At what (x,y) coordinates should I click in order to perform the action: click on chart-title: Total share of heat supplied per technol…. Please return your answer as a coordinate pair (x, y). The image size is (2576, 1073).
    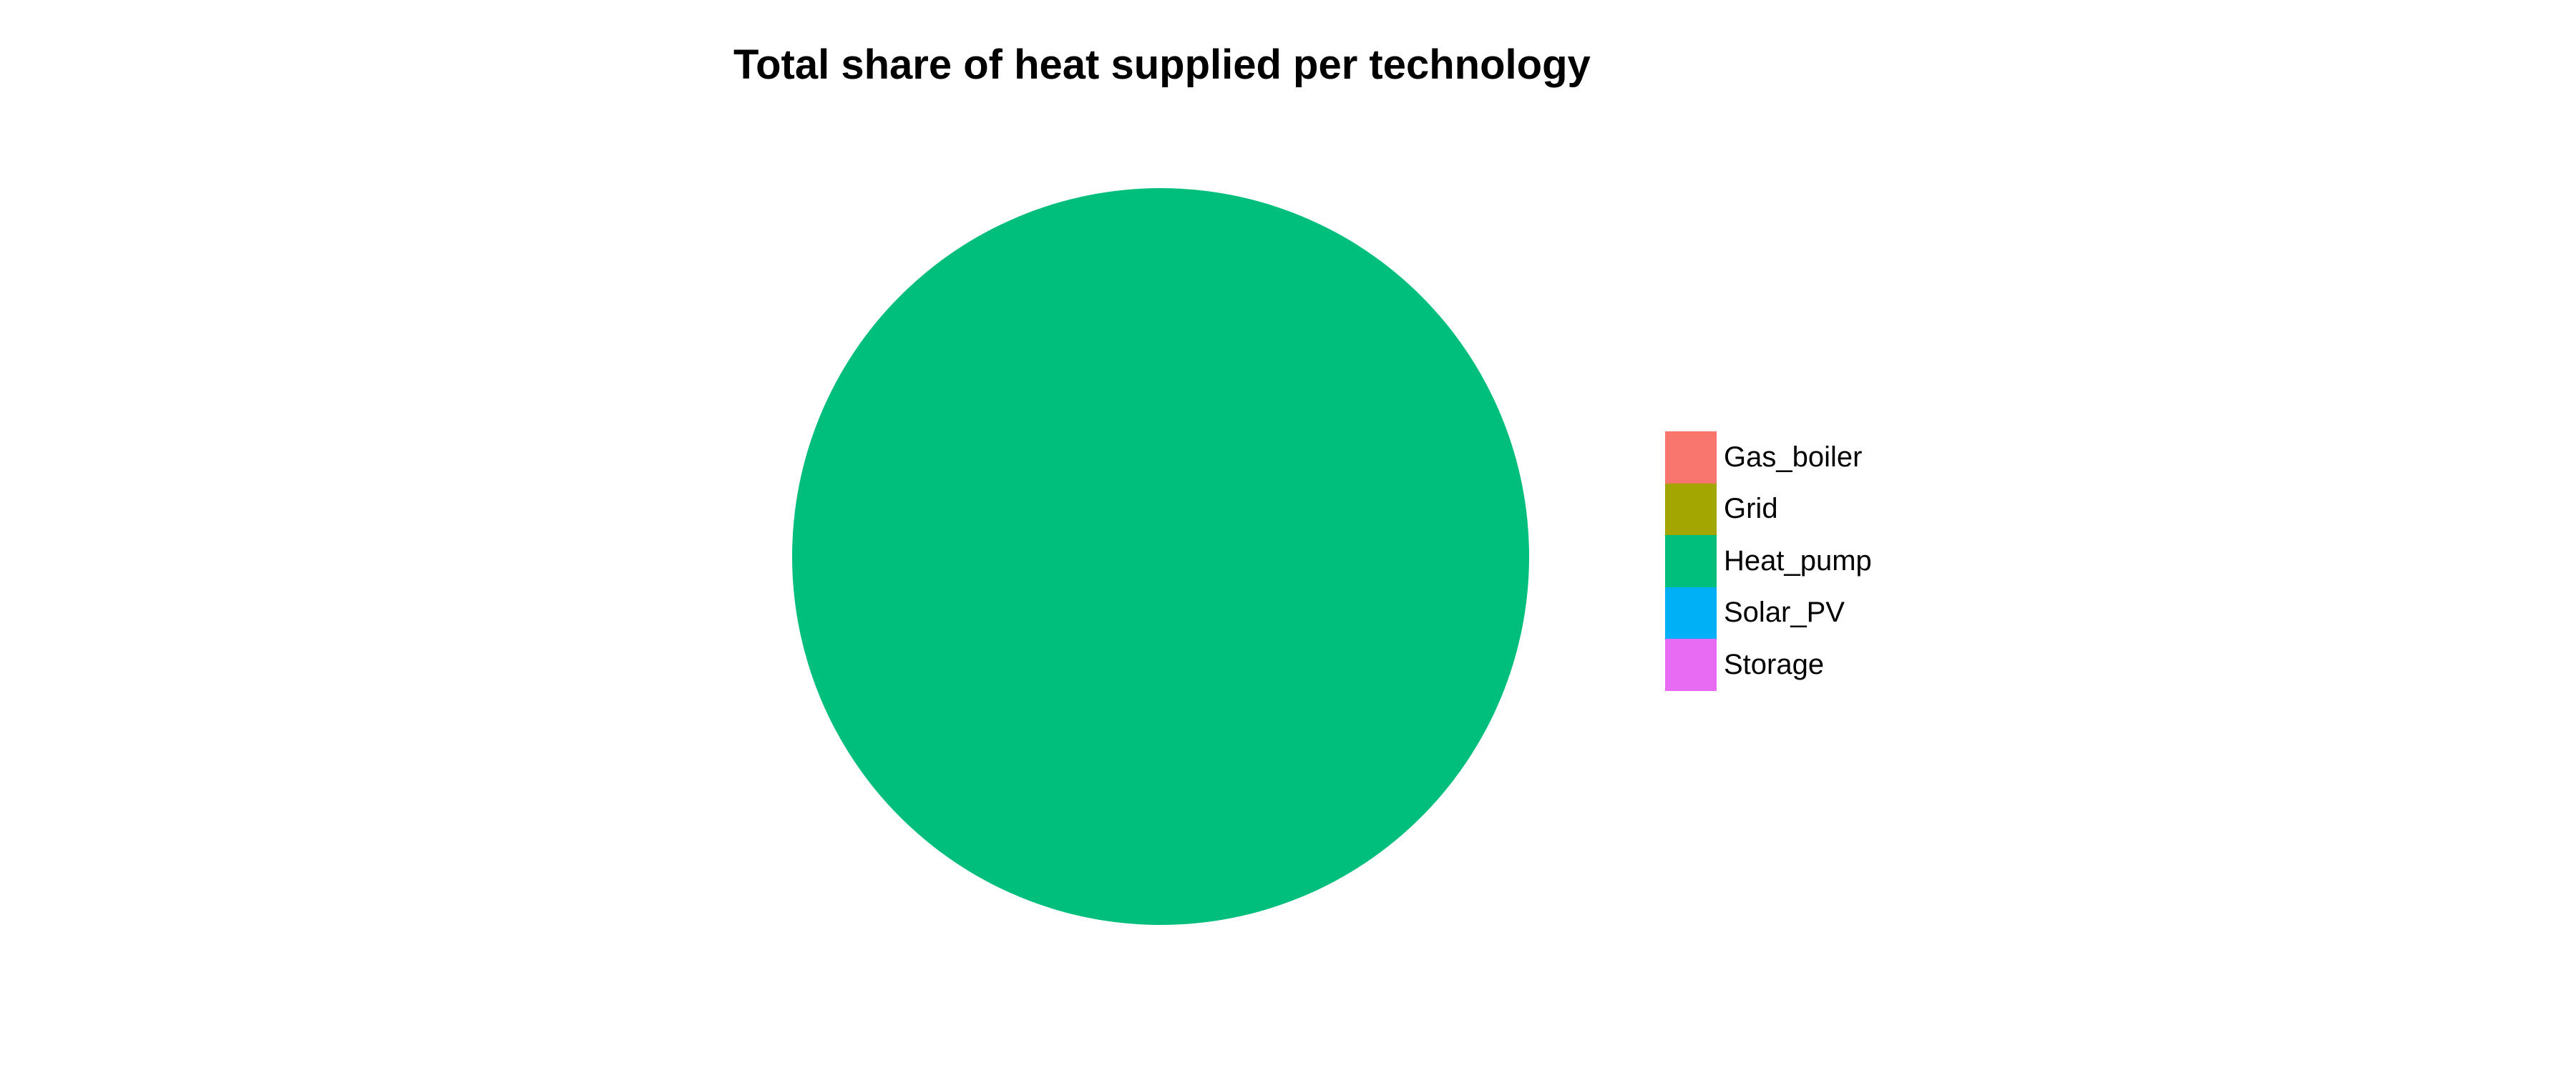
    Looking at the image, I should click on (1162, 64).